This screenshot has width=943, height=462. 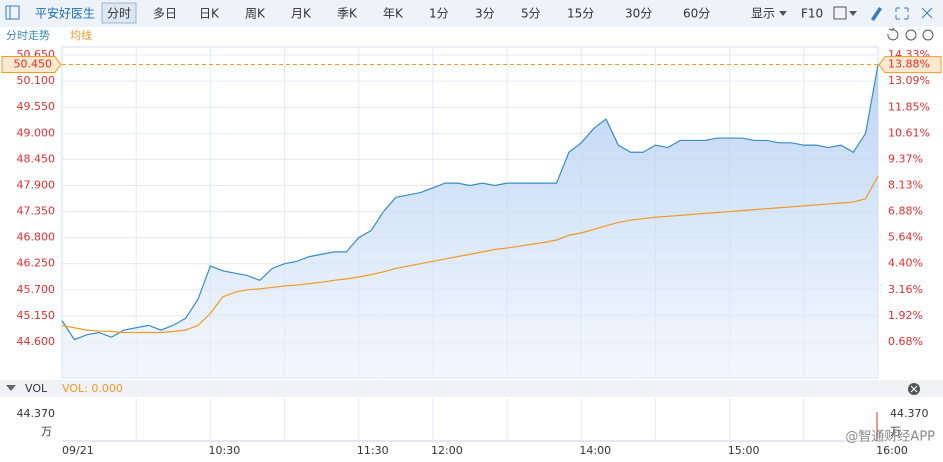 I want to click on x-tick-label: 14:00, so click(x=595, y=450).